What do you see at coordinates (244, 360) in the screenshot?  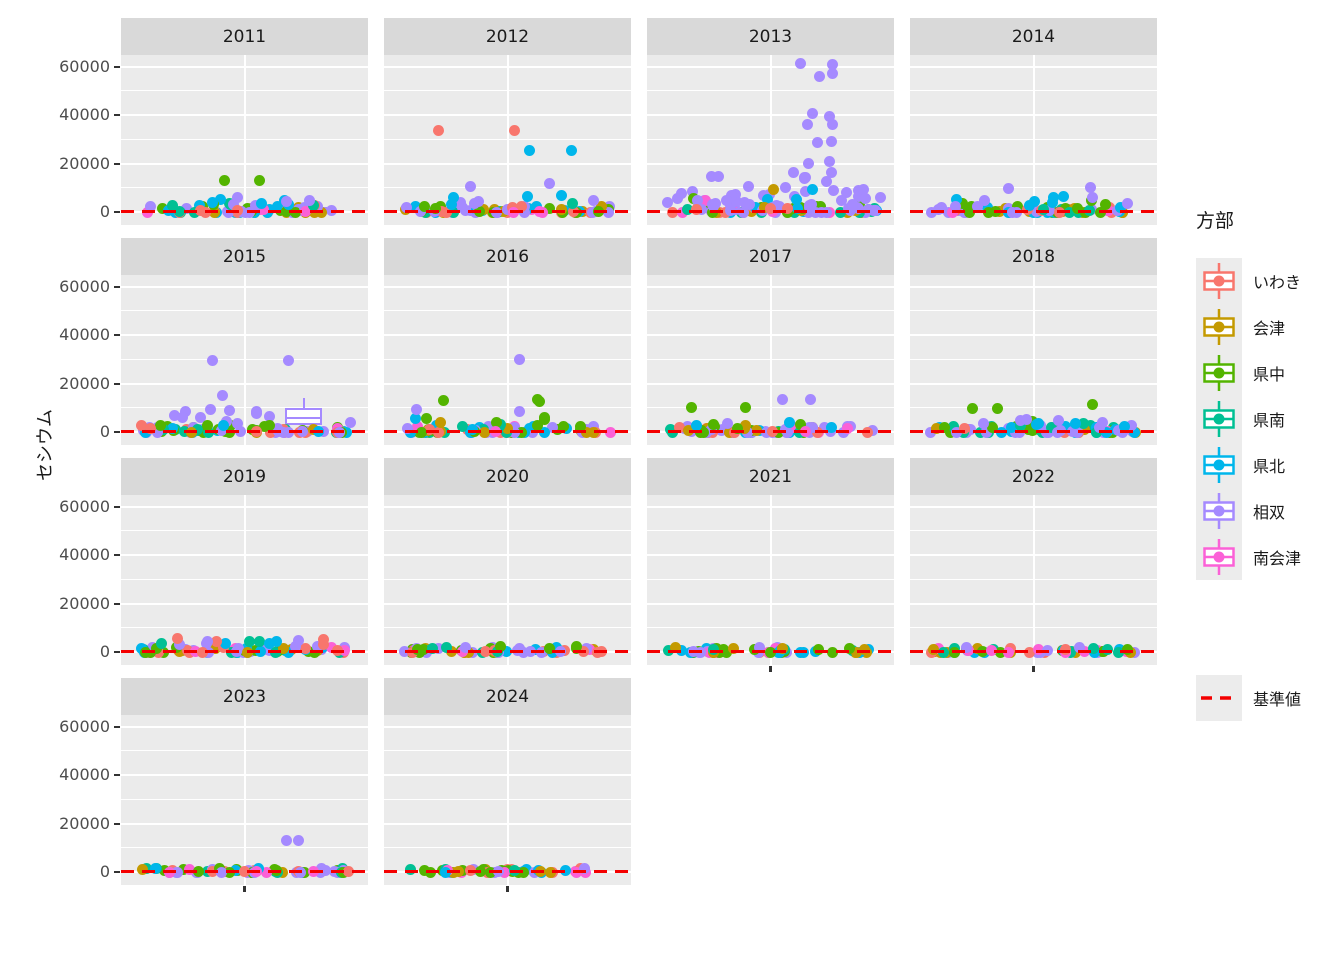 I see `facet-panel-2015` at bounding box center [244, 360].